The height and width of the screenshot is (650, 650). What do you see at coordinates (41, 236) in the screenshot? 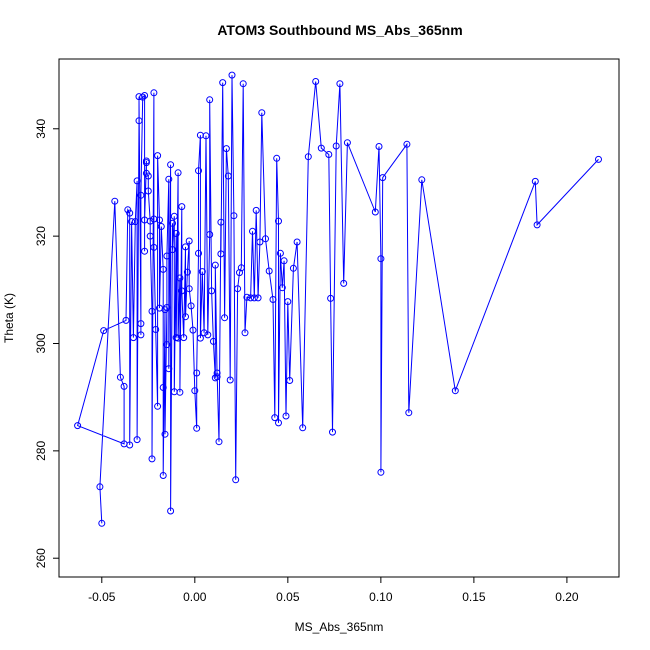
I see `y-tick-label: 320` at bounding box center [41, 236].